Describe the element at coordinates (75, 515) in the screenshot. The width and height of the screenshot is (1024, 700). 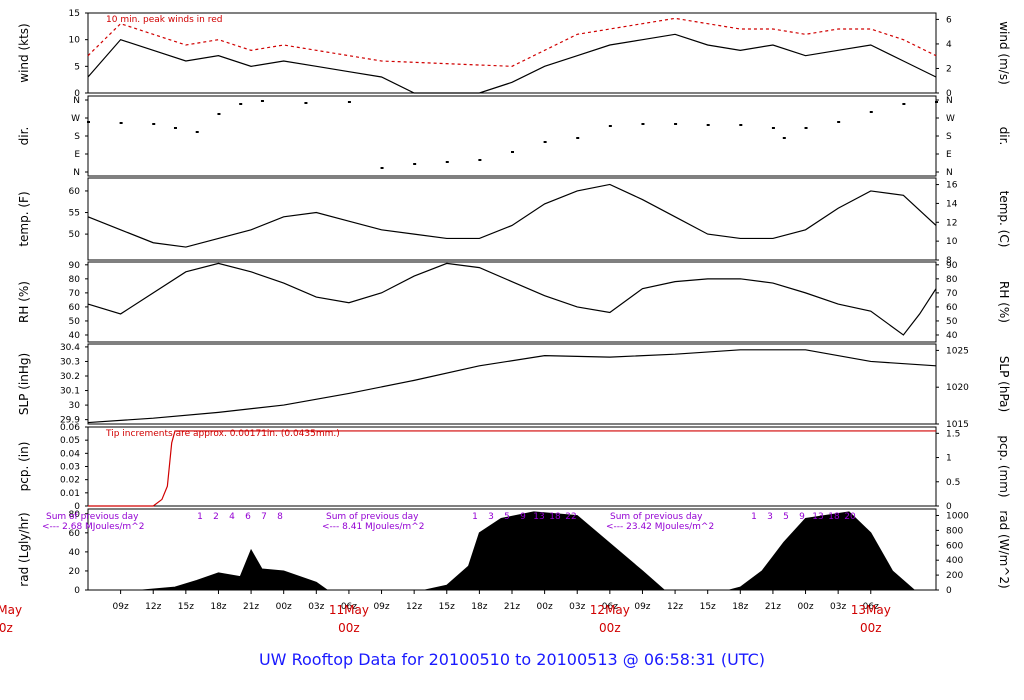
I see `y-tick-label: 80` at that location.